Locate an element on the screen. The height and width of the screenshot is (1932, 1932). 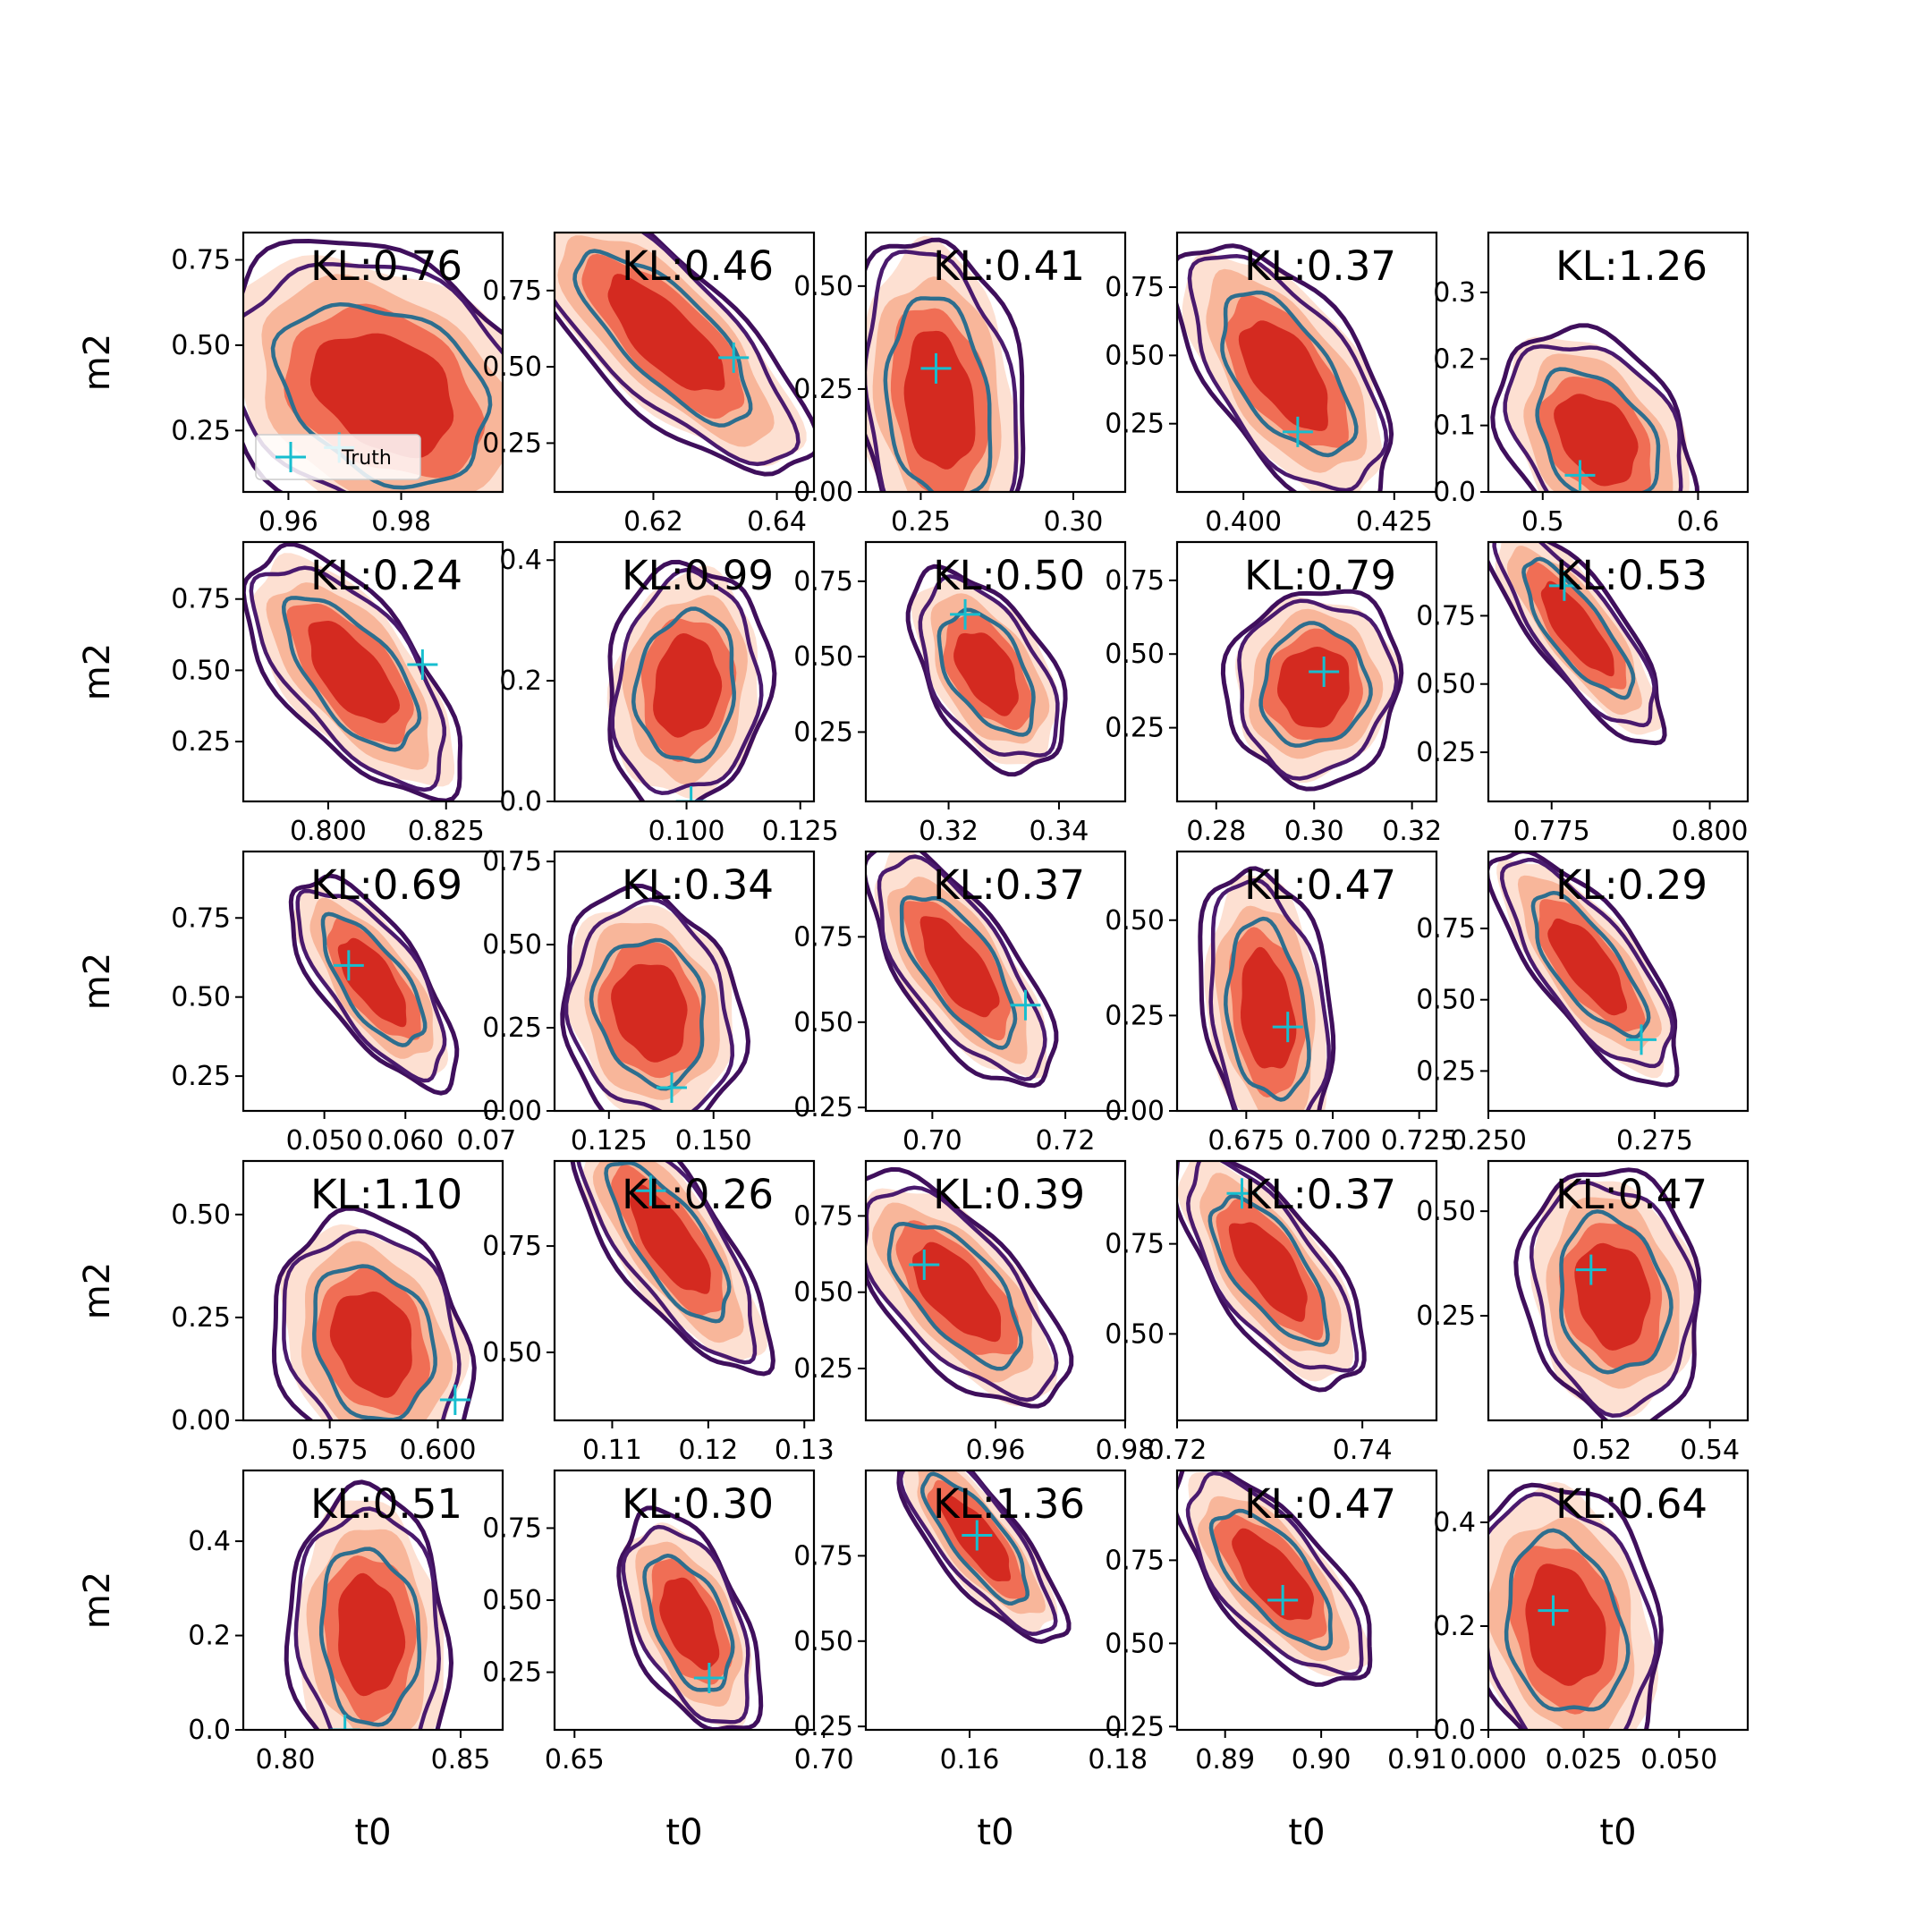
panel-24: 0.89 0.90 0.91 0.25 0.50 0.75 KL:0.47 t0 is located at coordinates (1276, 1661).